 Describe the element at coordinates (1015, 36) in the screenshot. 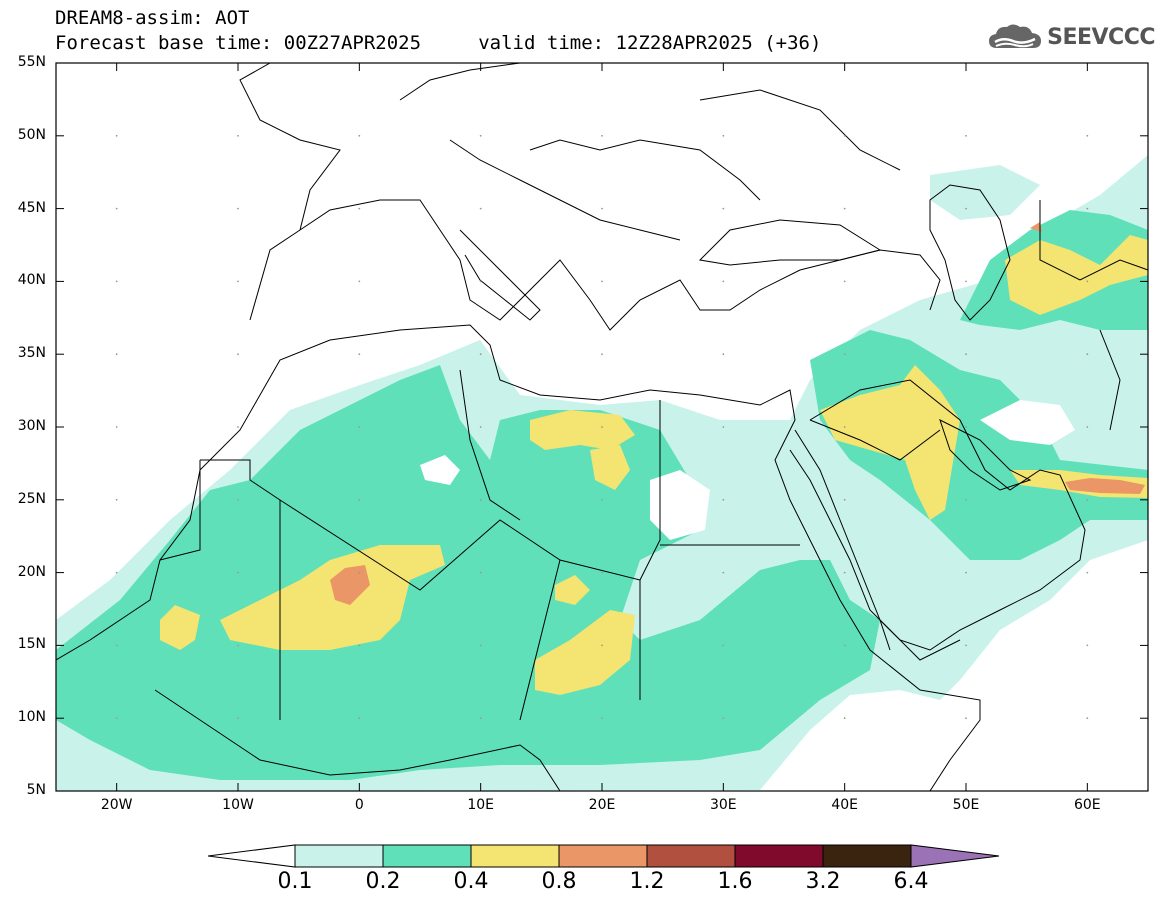

I see `cloud-icon` at that location.